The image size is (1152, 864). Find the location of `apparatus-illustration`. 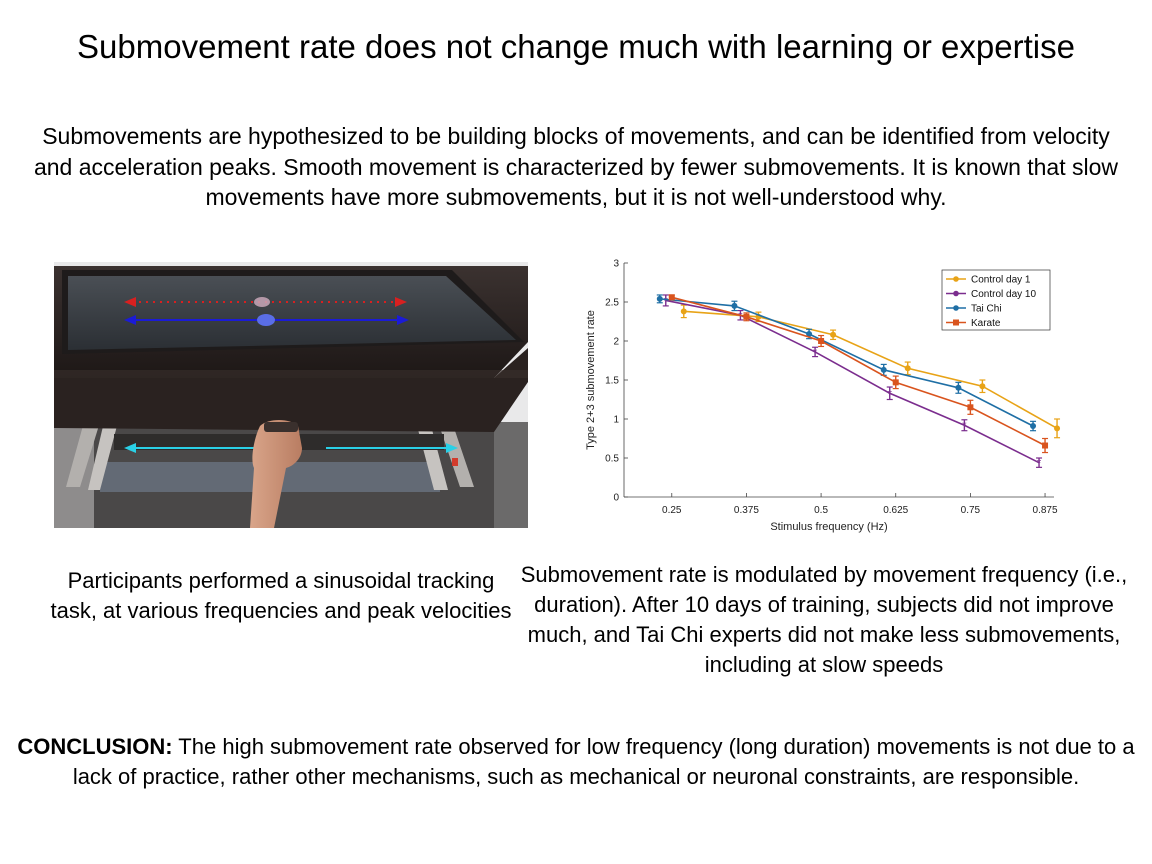

apparatus-illustration is located at coordinates (291, 395).